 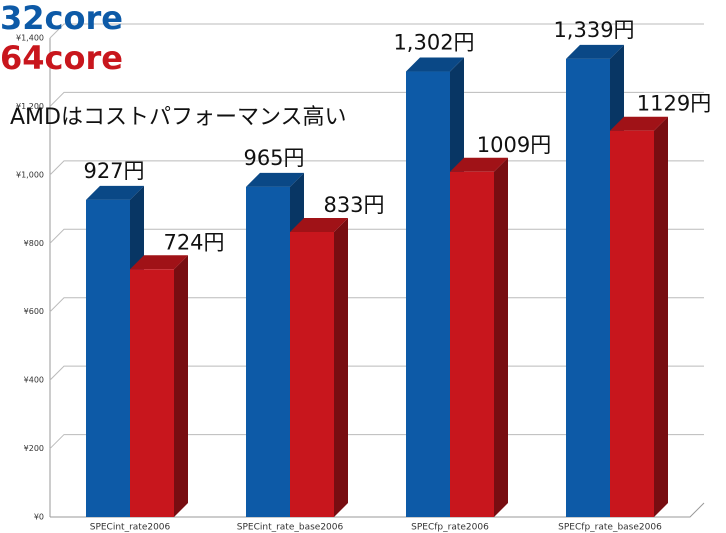 I want to click on data-label: 1,302円, so click(x=433, y=43).